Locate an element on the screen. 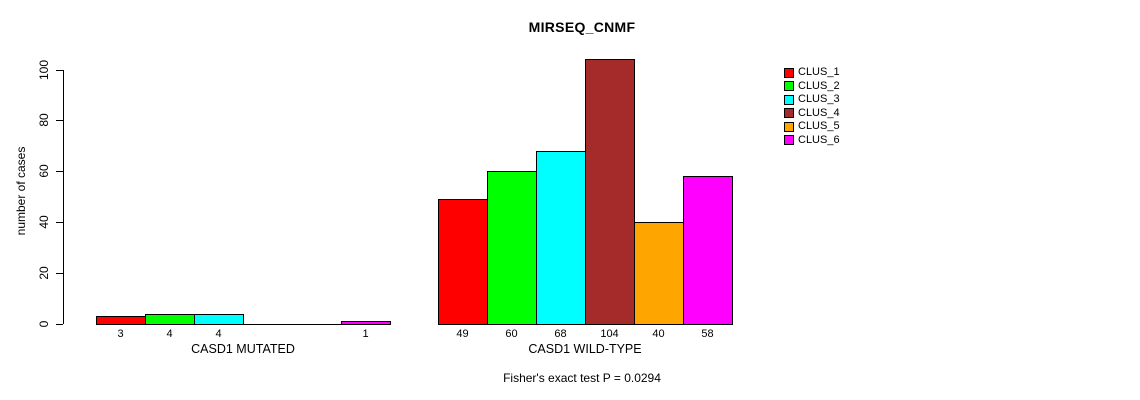 The width and height of the screenshot is (1140, 400). legend-item: CLUS_5 is located at coordinates (812, 127).